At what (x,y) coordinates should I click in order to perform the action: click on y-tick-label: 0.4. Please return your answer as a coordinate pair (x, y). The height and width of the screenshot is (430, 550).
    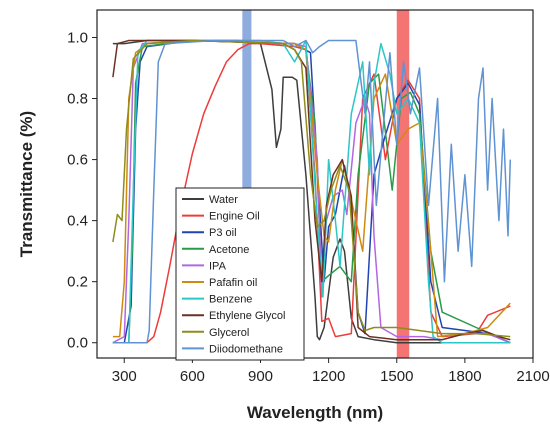
    Looking at the image, I should click on (77, 221).